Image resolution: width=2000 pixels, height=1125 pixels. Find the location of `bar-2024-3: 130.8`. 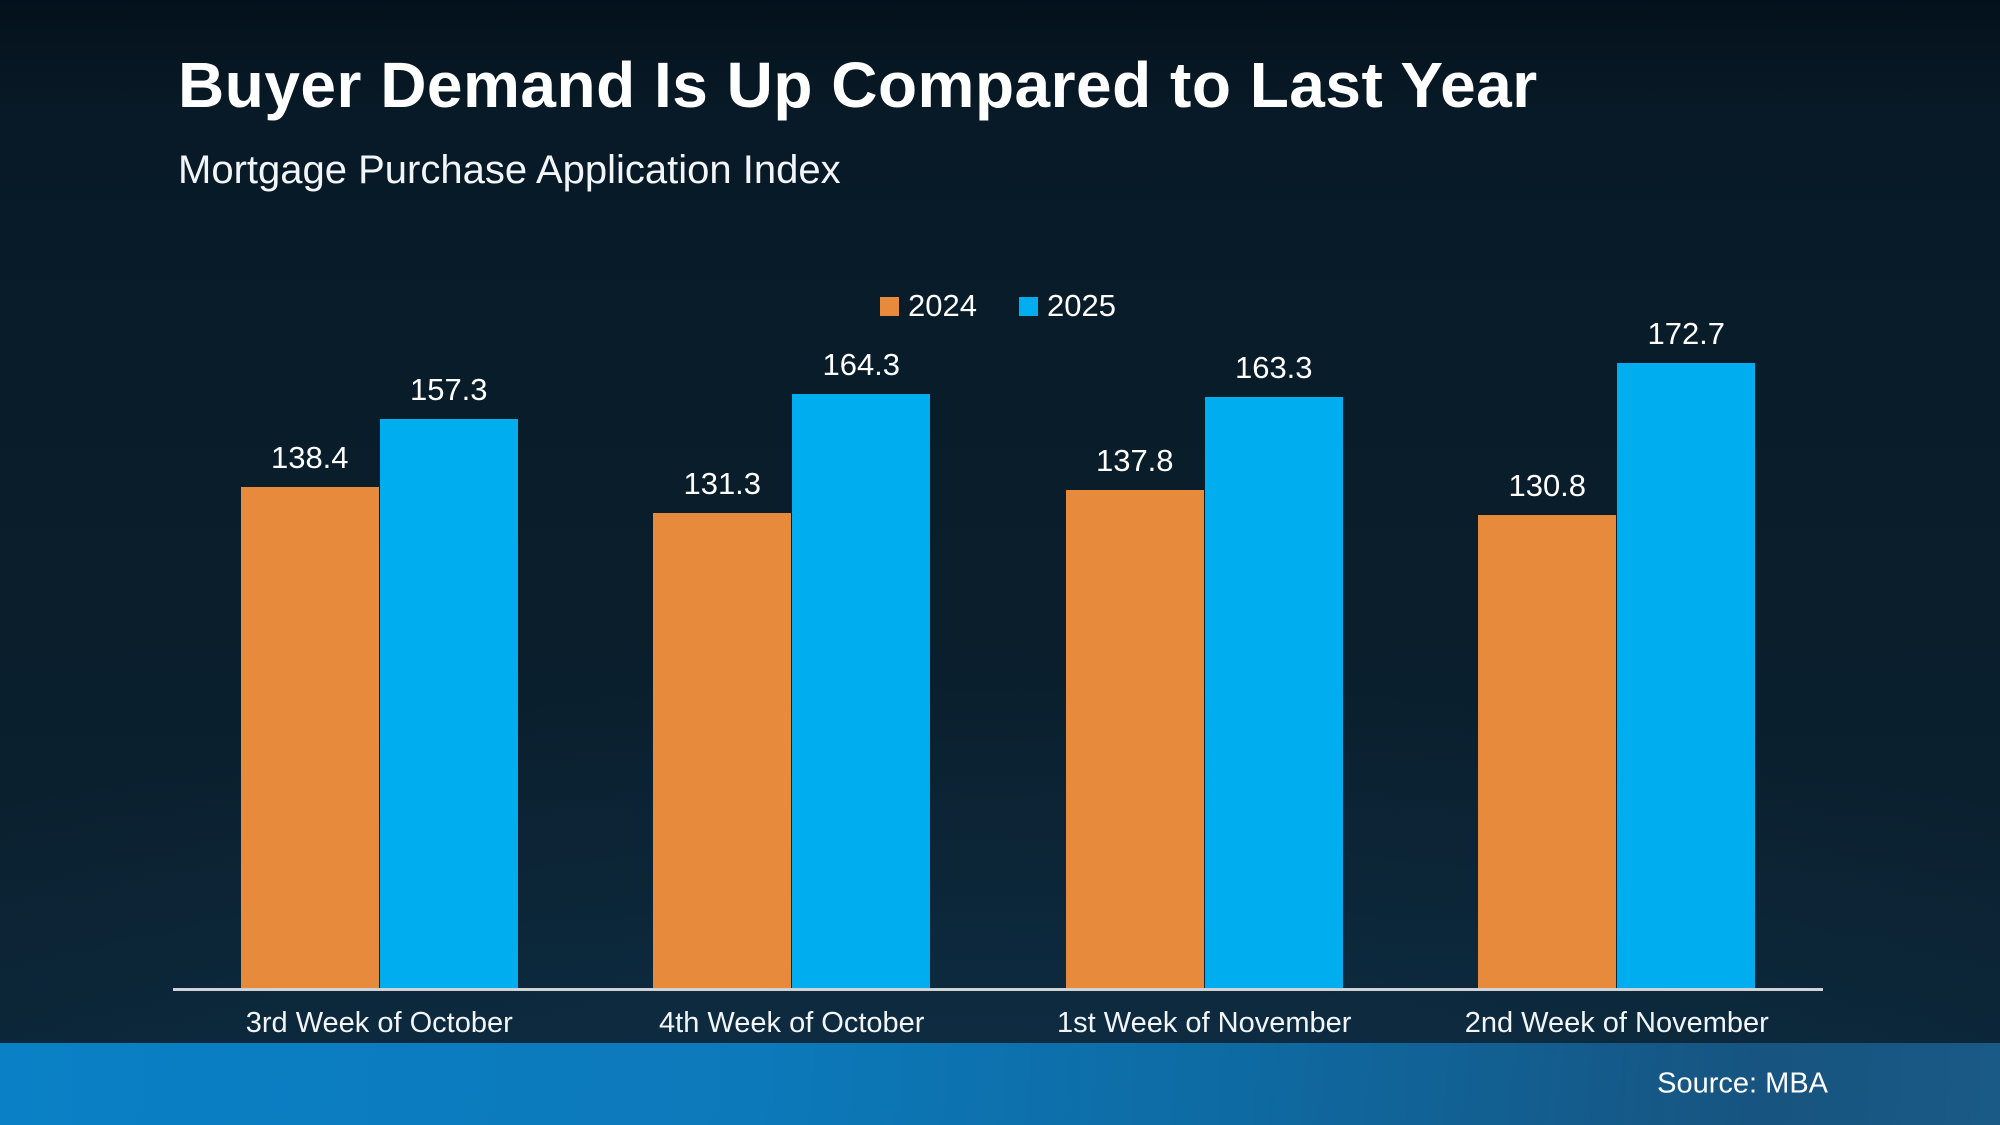

bar-2024-3: 130.8 is located at coordinates (1547, 728).